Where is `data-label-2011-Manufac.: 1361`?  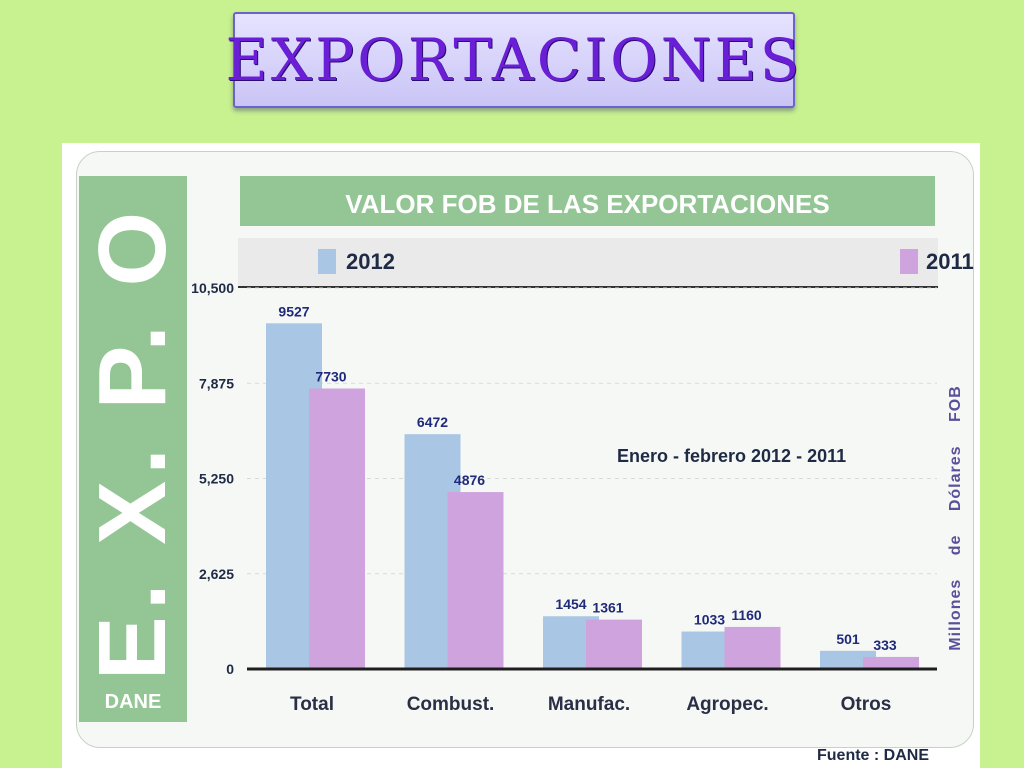 data-label-2011-Manufac.: 1361 is located at coordinates (607, 608).